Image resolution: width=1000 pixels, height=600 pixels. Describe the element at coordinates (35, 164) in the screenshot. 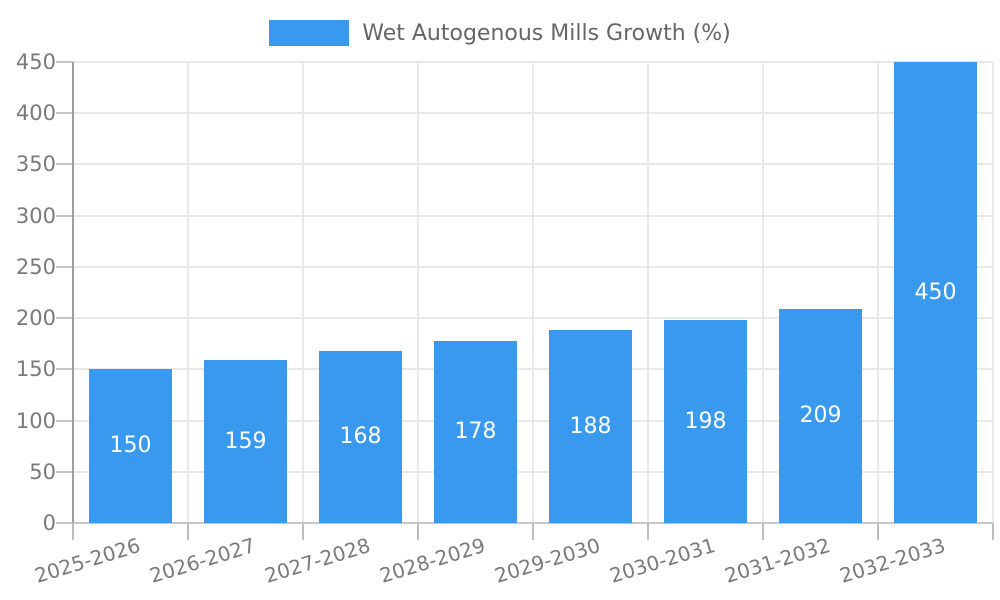

I see `y-tick-label: 350` at that location.